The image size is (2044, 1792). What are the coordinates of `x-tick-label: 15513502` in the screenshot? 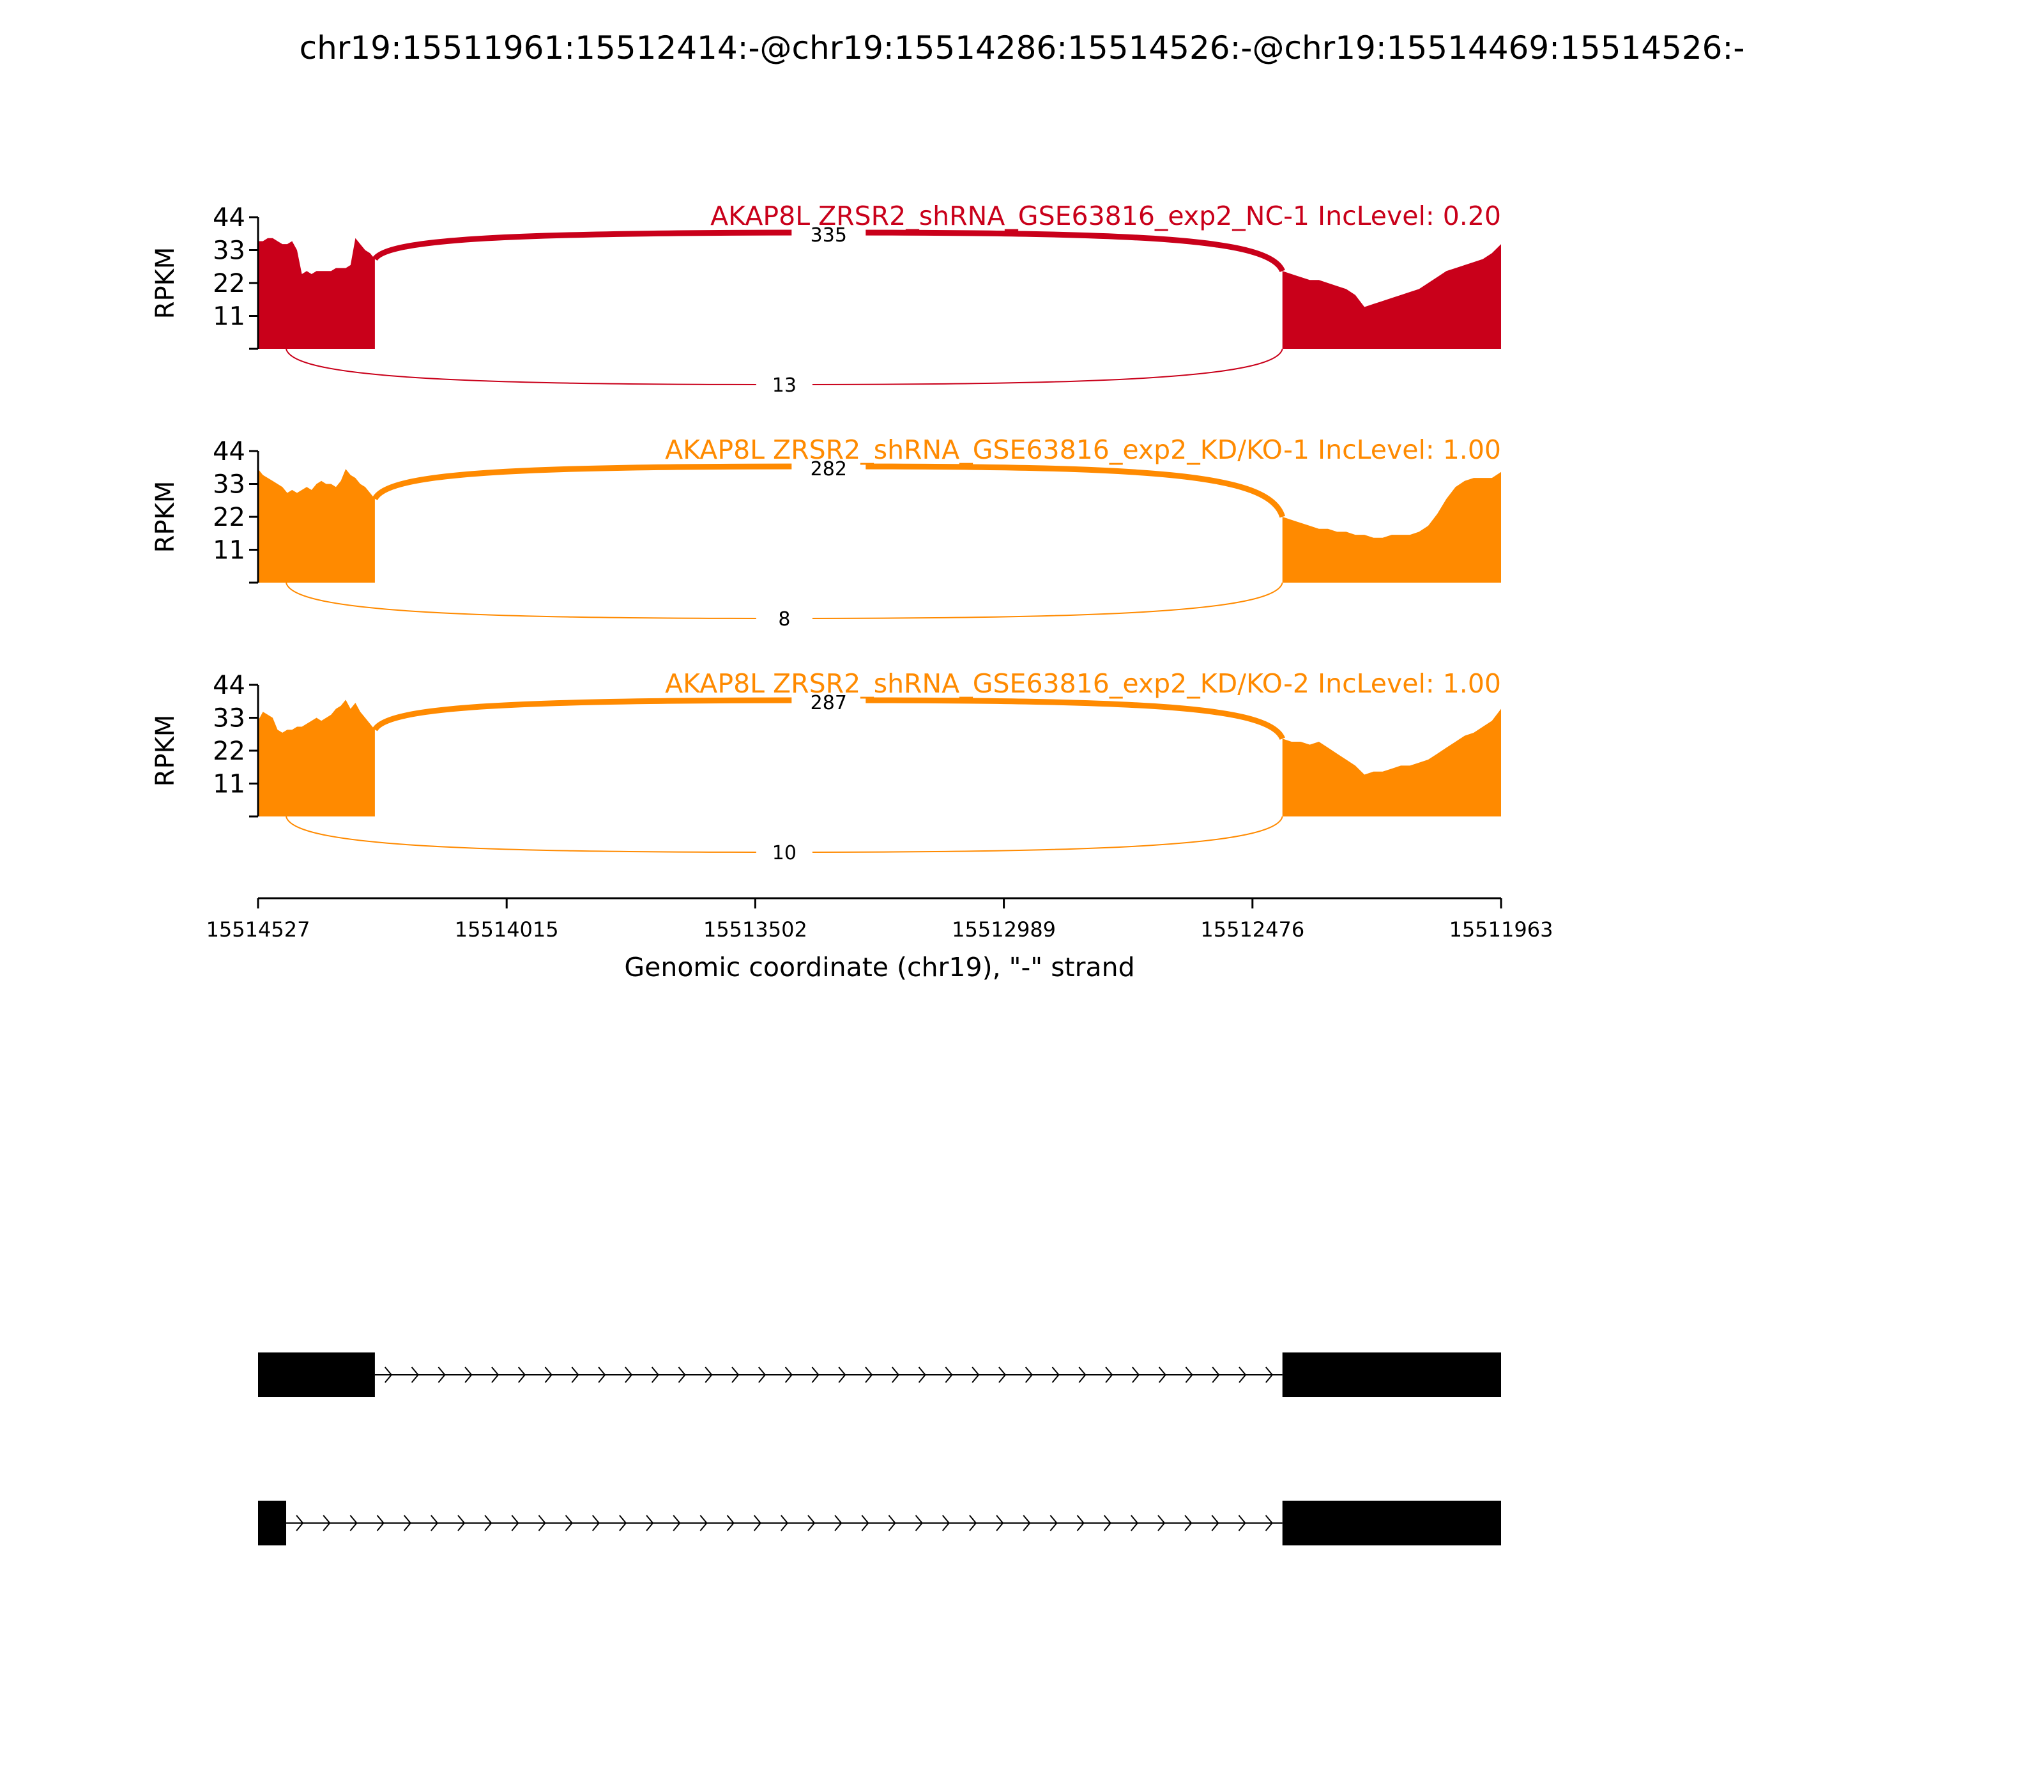 It's located at (755, 930).